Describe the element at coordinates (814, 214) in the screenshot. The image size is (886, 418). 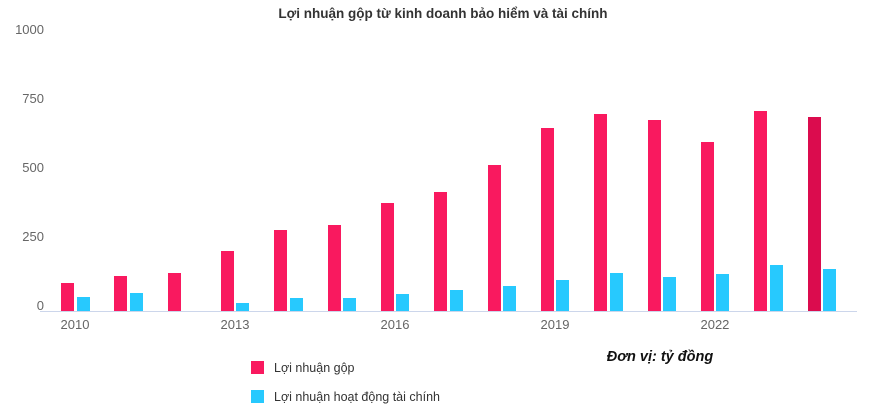
I see `bar-series0-2024` at that location.